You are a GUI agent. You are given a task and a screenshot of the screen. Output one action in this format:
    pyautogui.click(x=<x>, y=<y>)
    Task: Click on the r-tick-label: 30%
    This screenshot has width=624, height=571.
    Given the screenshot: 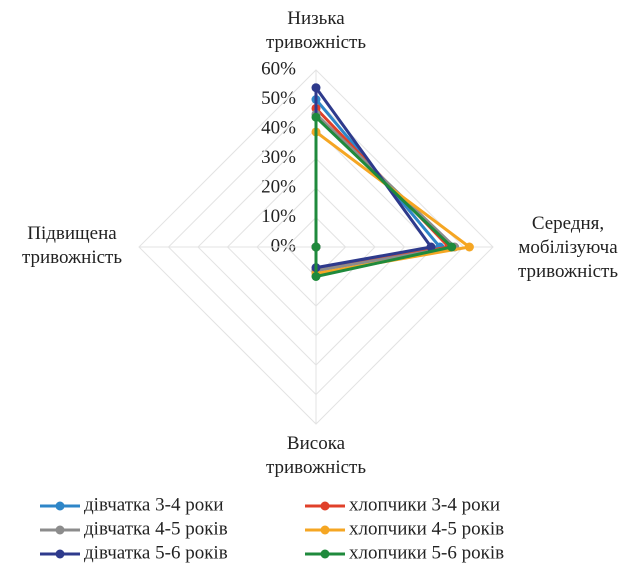 What is the action you would take?
    pyautogui.click(x=278, y=157)
    